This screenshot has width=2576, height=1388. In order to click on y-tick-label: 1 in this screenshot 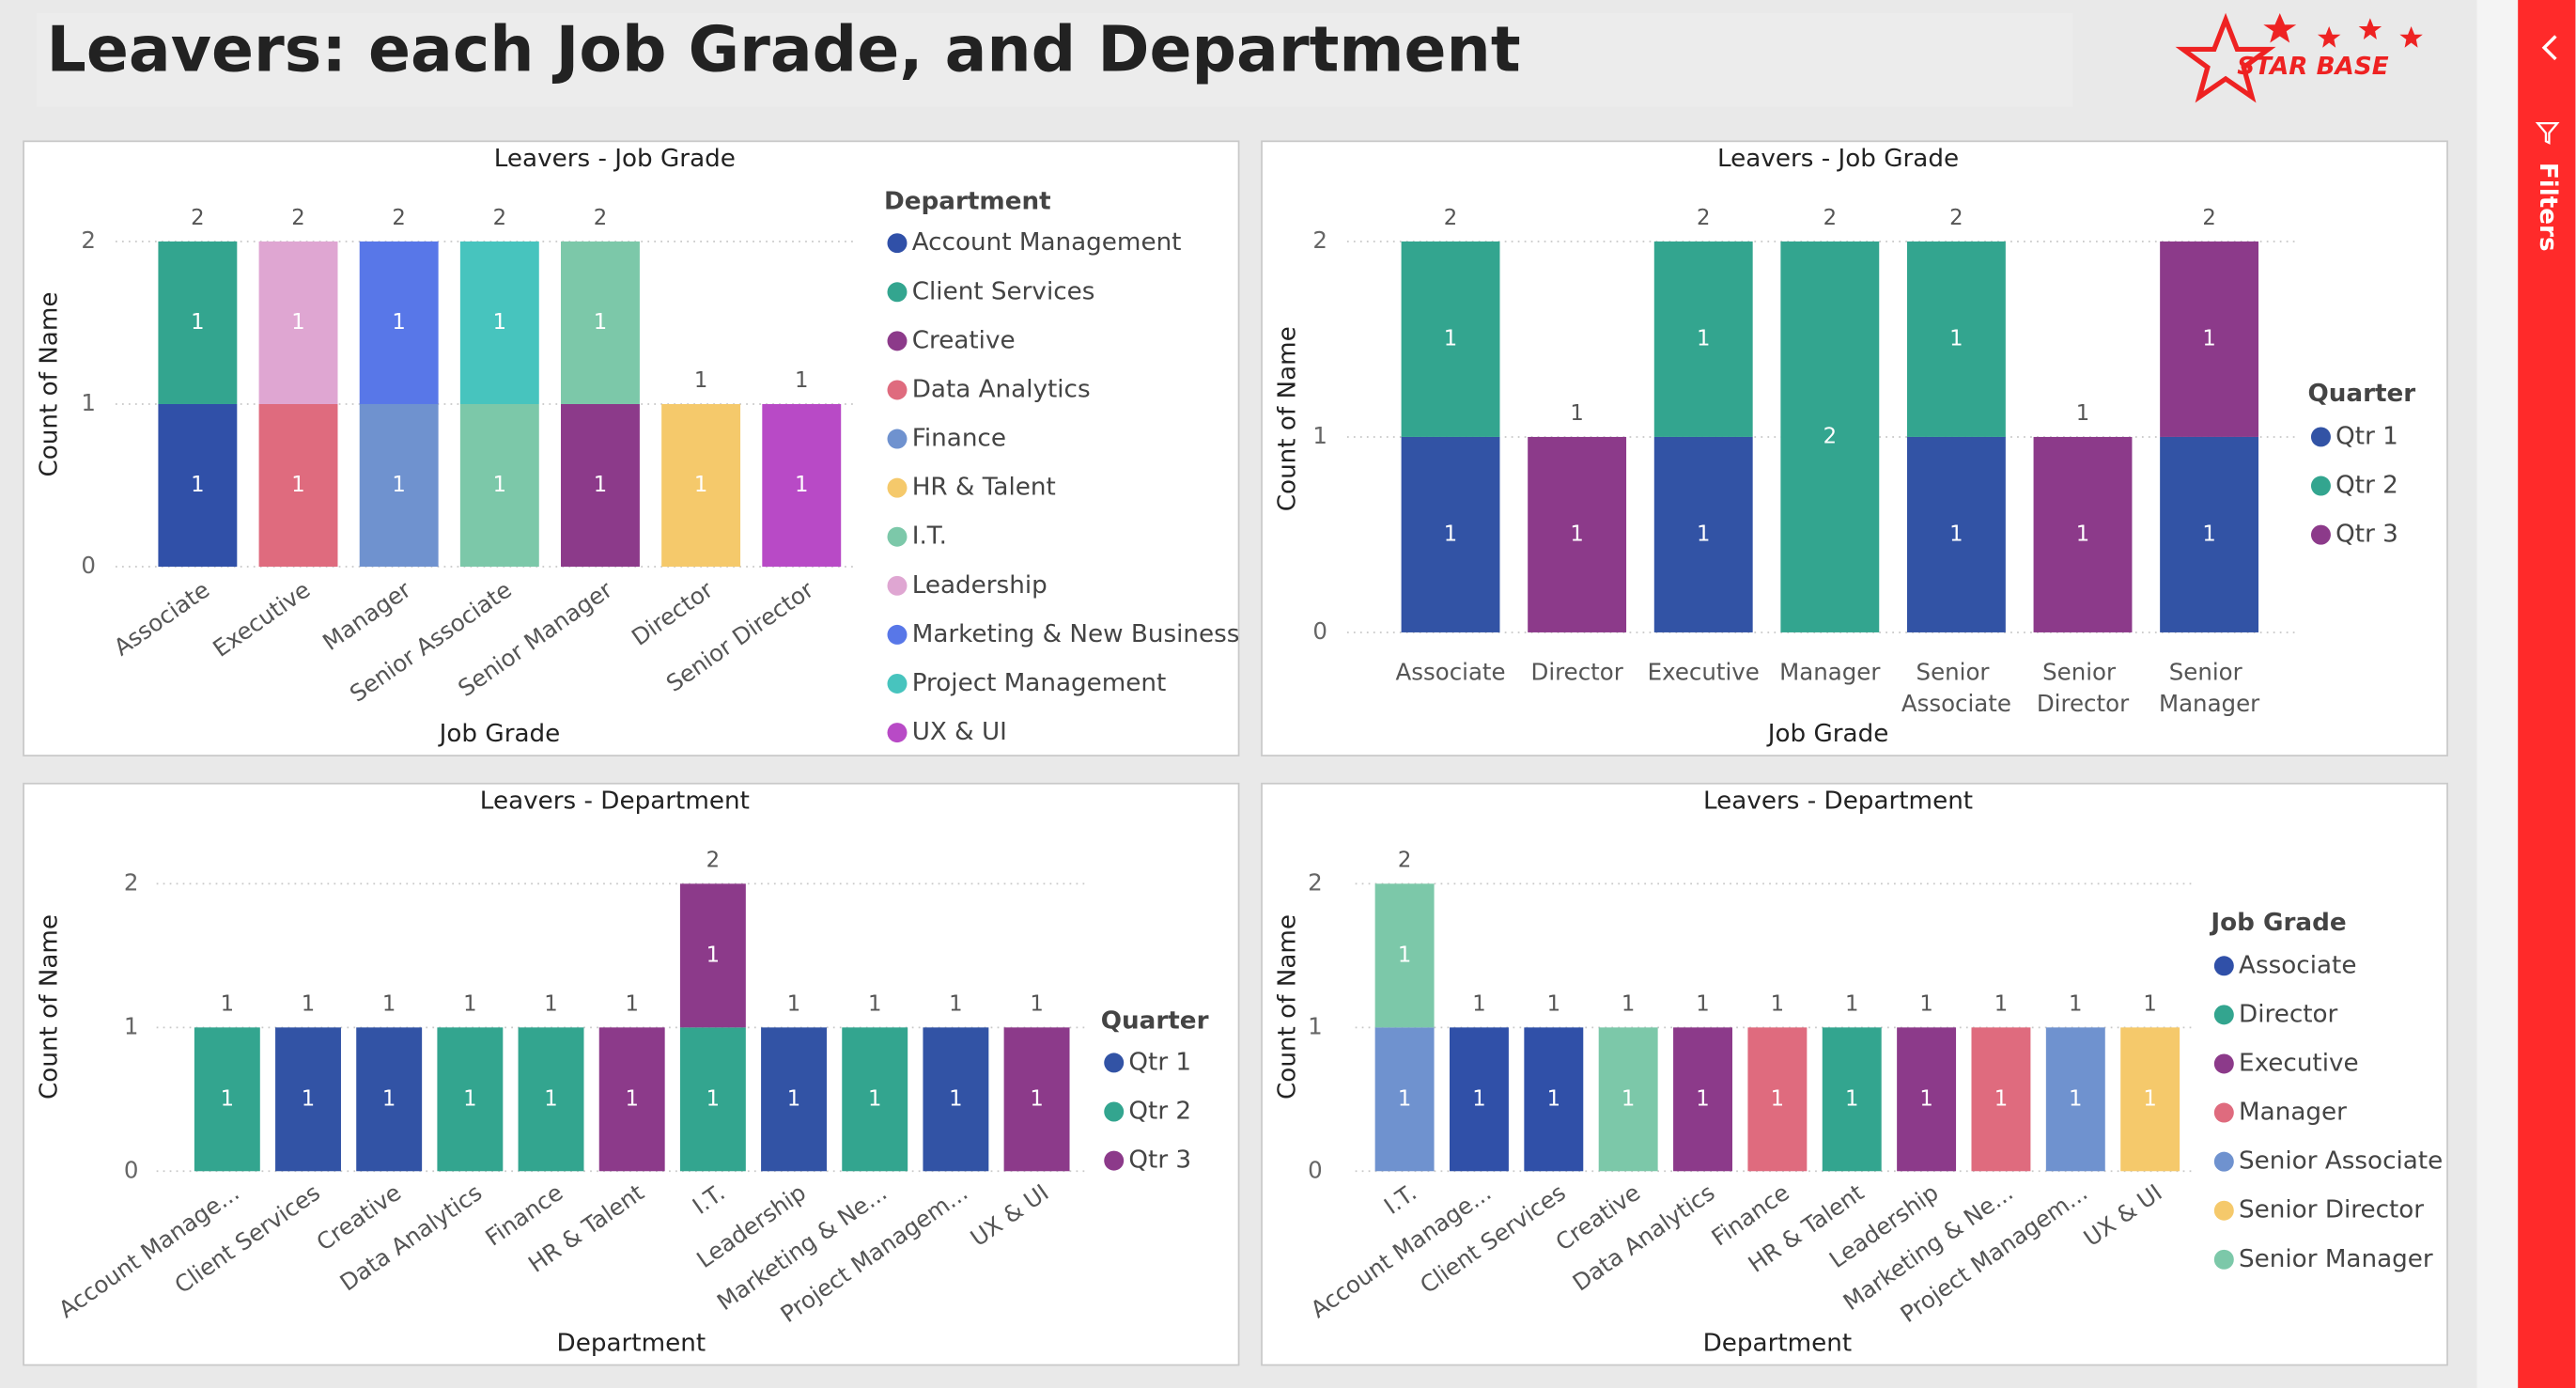, I will do `click(1320, 435)`.